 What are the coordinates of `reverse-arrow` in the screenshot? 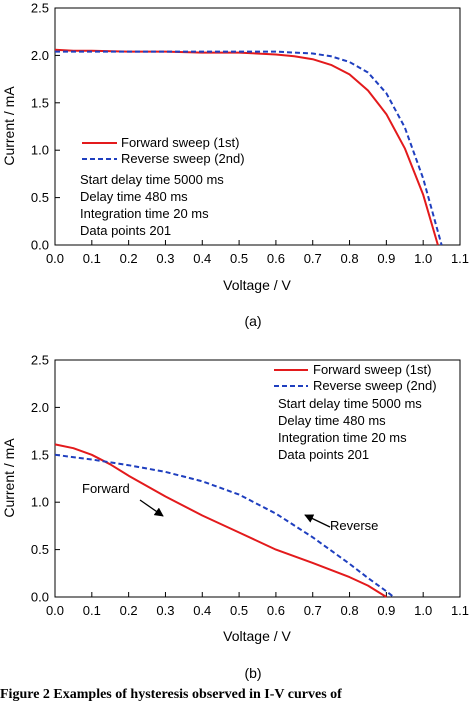 It's located at (317, 521).